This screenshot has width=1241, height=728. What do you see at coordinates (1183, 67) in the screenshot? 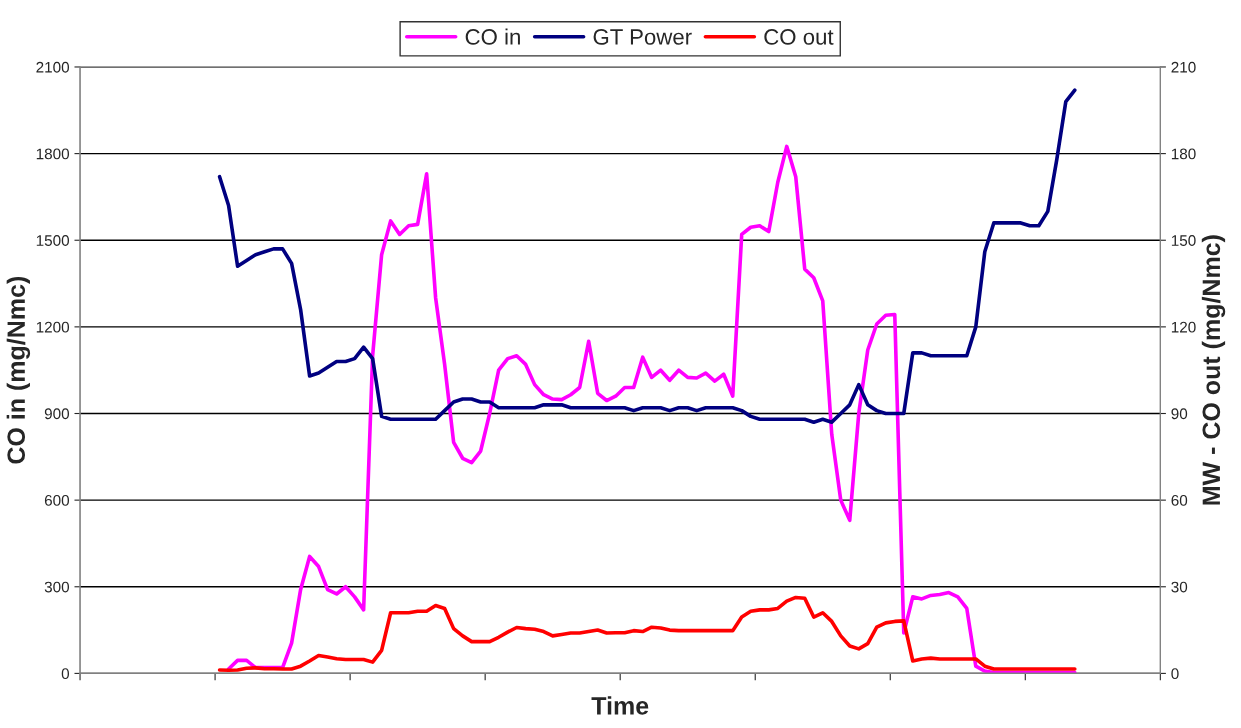
I see `y2-tick-label: 210` at bounding box center [1183, 67].